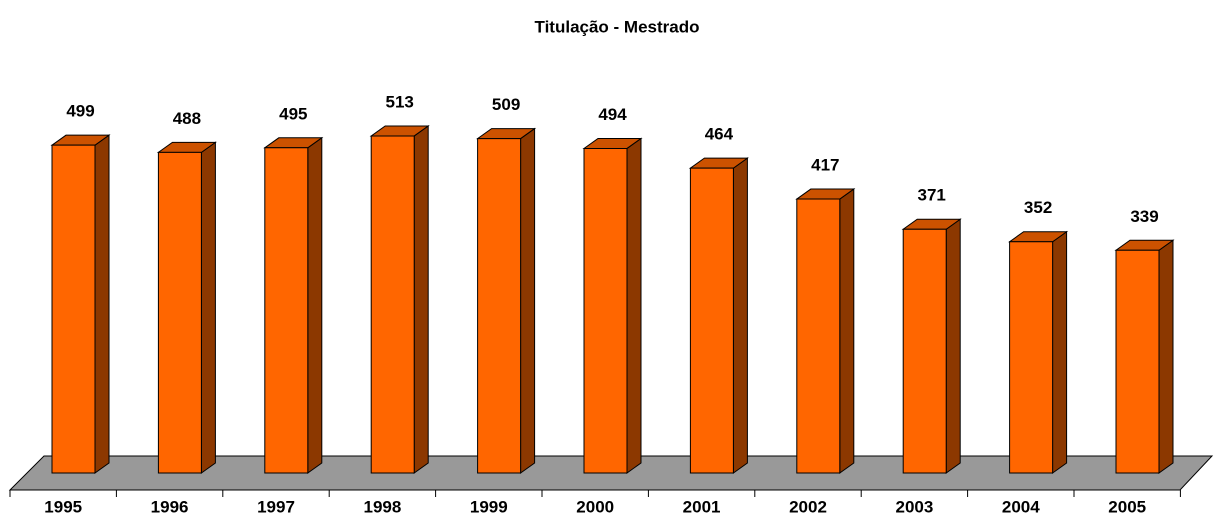  Describe the element at coordinates (1038, 207) in the screenshot. I see `value-label: 352` at that location.